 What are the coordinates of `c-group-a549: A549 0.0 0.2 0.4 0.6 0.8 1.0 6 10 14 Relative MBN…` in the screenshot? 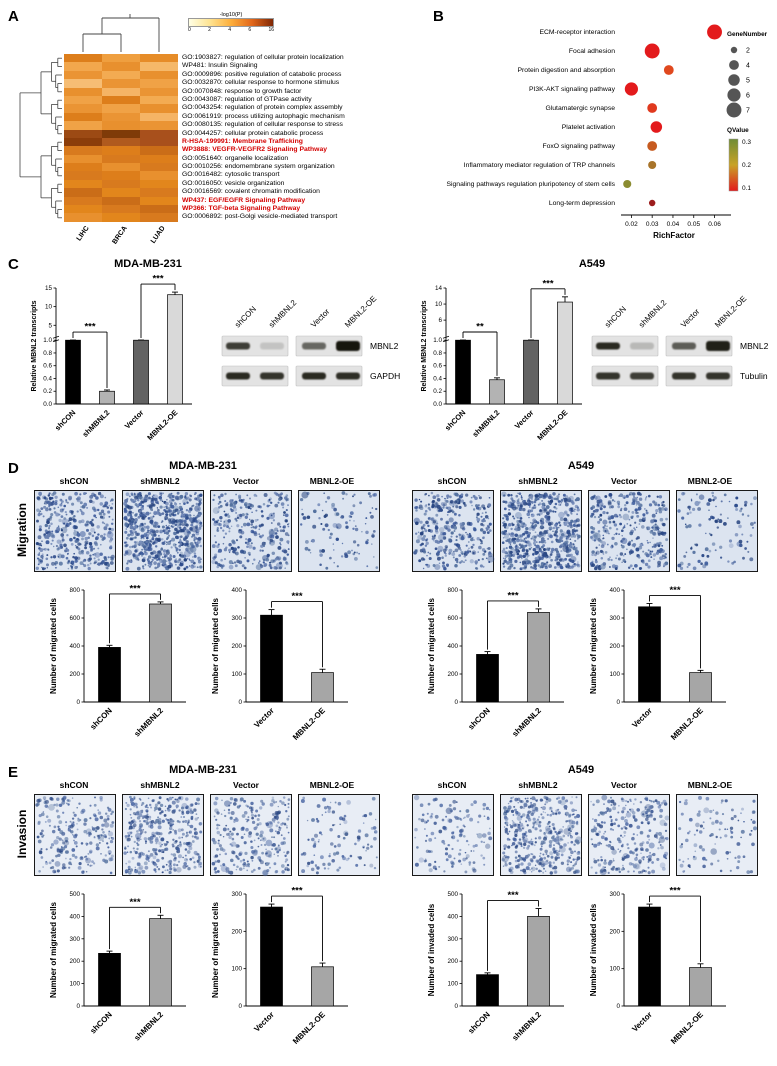 It's located at (594, 358).